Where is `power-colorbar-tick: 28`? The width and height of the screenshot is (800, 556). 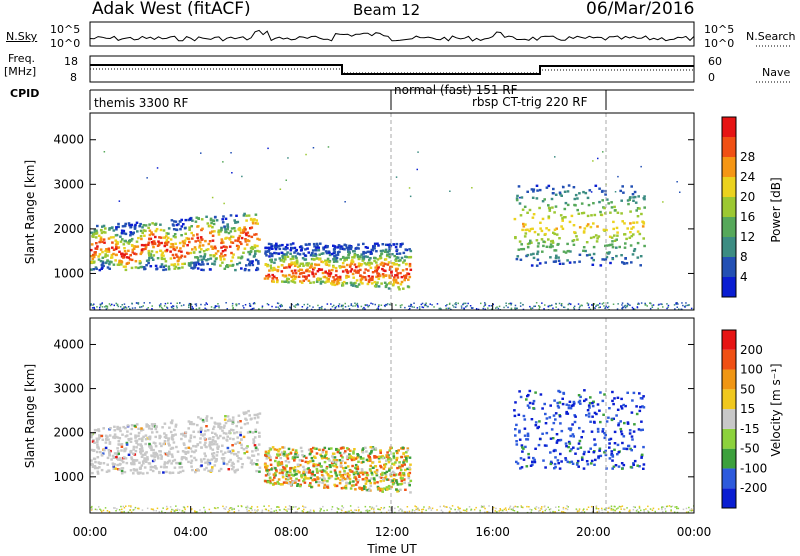
power-colorbar-tick: 28 is located at coordinates (747, 157).